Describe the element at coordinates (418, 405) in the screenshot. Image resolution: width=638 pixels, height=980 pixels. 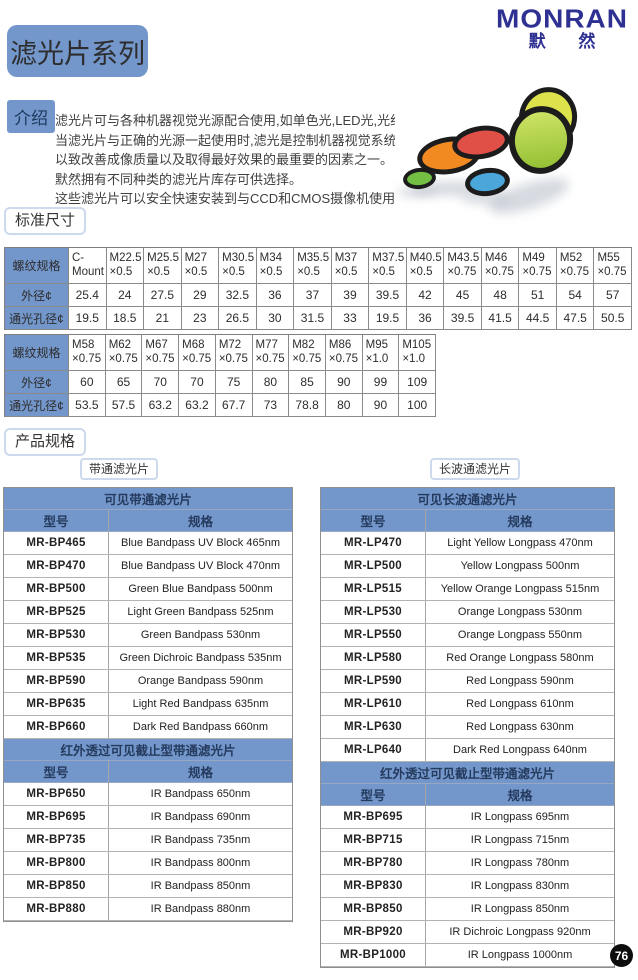
I see `aperture-cell: 100` at that location.